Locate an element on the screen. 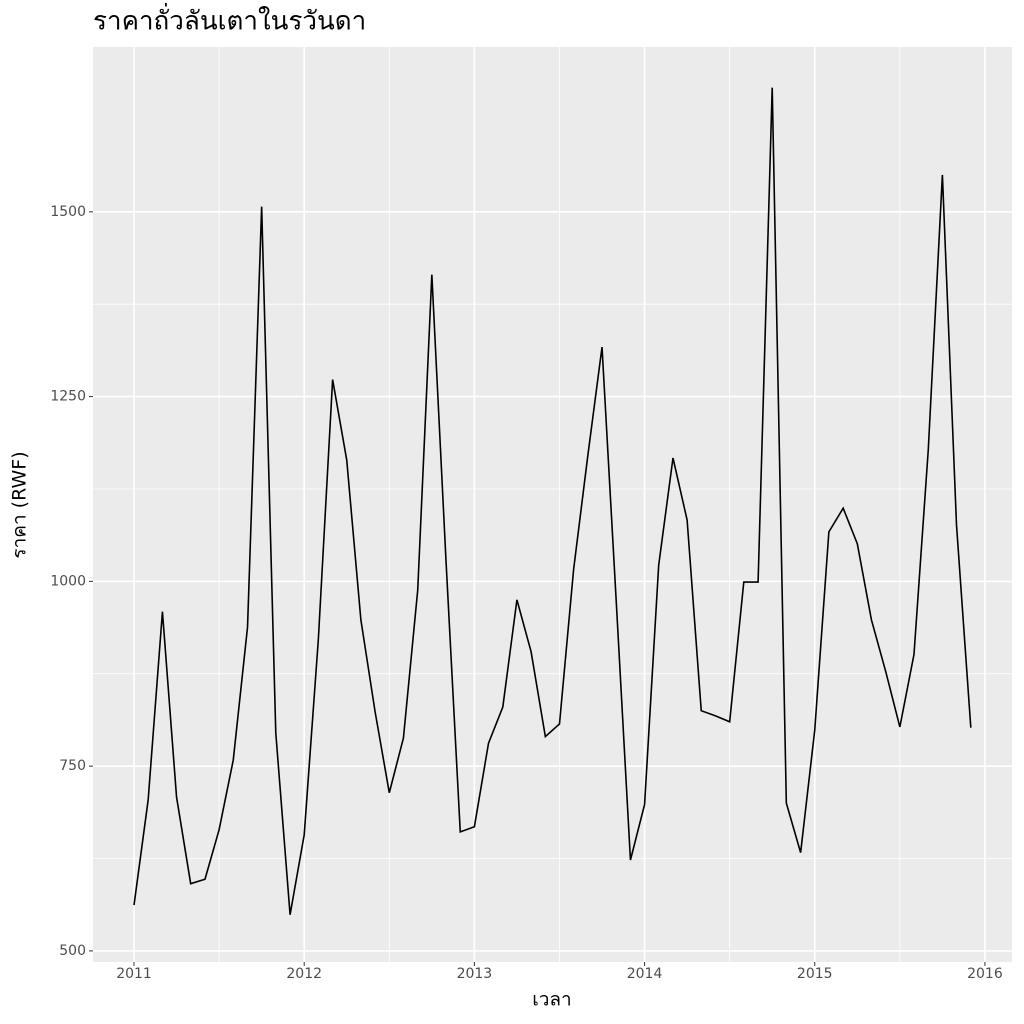  y-tick-label: 500 is located at coordinates (72, 951).